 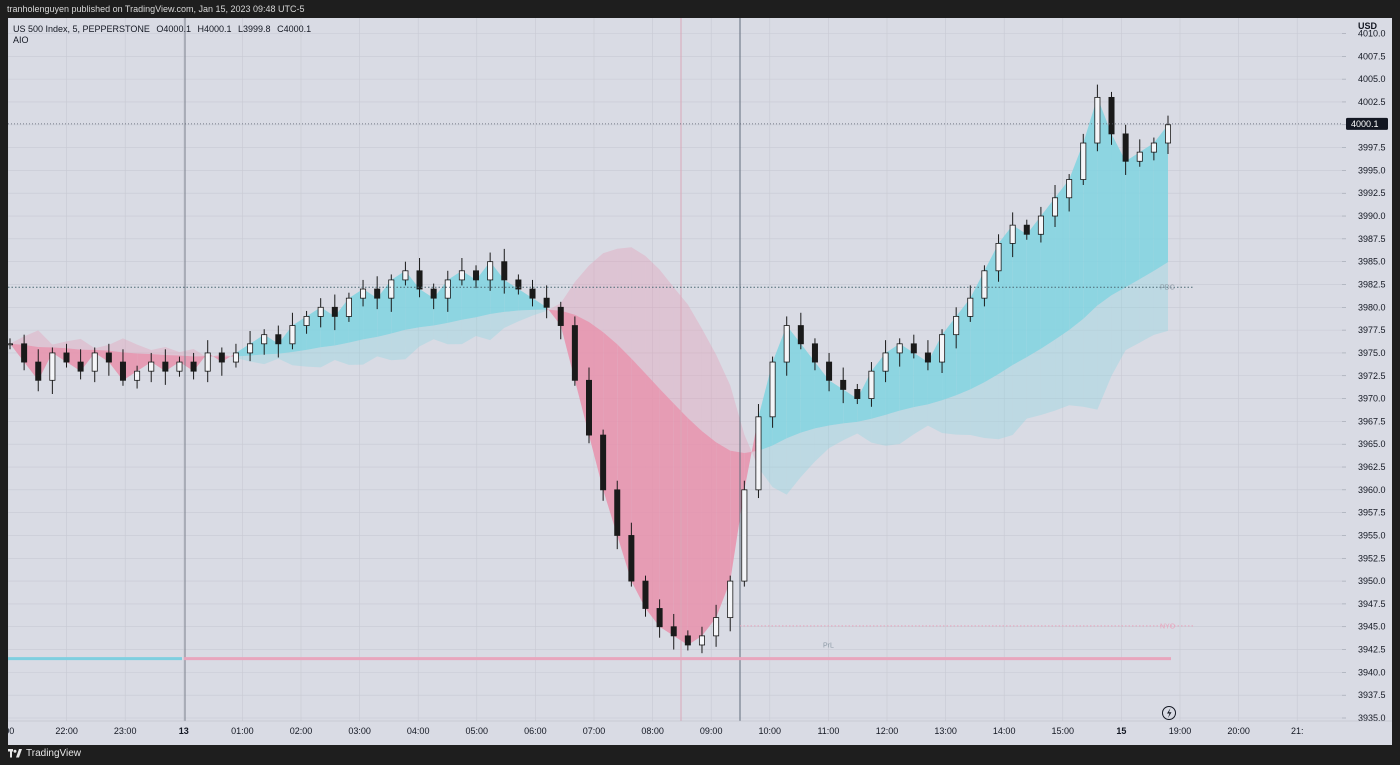 I want to click on bear-cloud, so click(x=144, y=362).